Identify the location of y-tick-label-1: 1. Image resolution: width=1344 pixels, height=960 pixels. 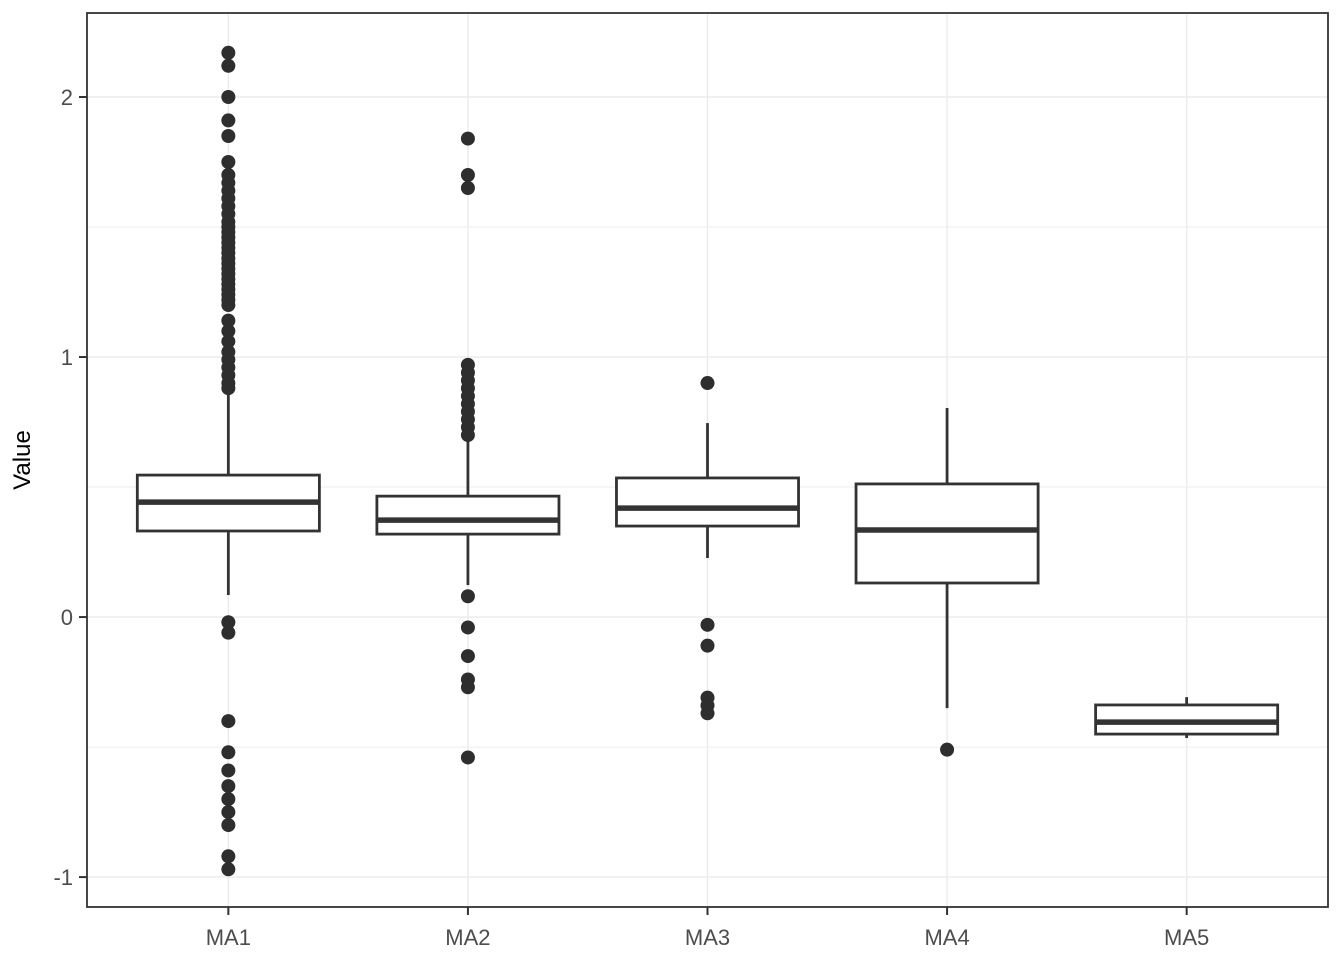
(67, 357).